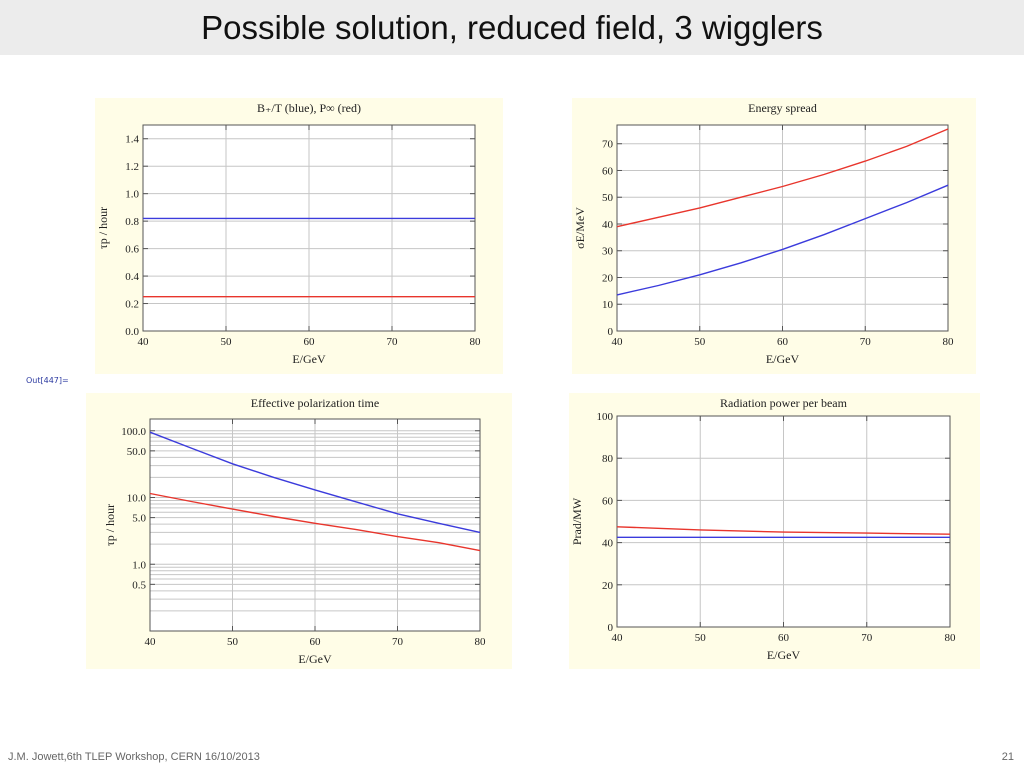 This screenshot has height=768, width=1024. I want to click on y-tick-label: 10.0, so click(137, 499).